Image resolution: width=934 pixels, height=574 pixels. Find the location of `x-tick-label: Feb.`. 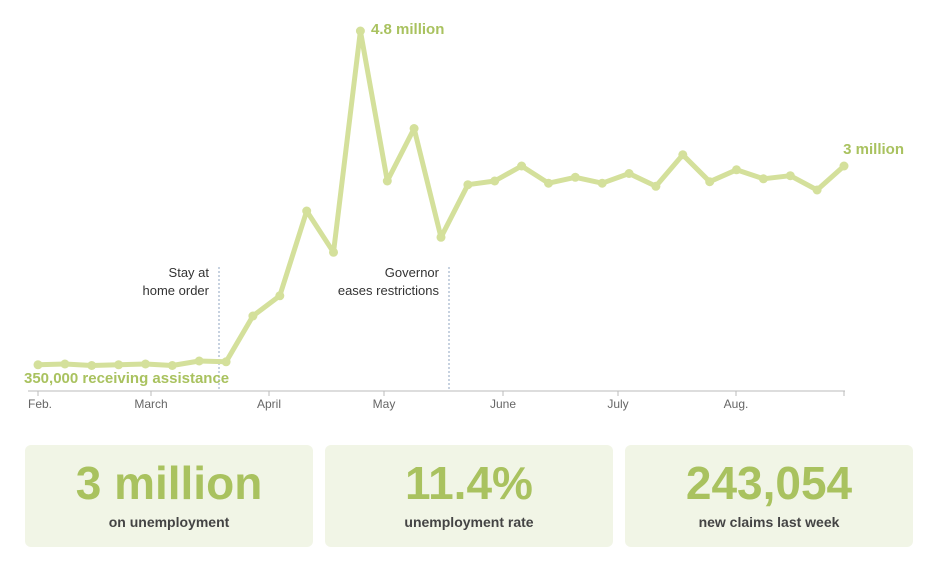

x-tick-label: Feb. is located at coordinates (40, 404).